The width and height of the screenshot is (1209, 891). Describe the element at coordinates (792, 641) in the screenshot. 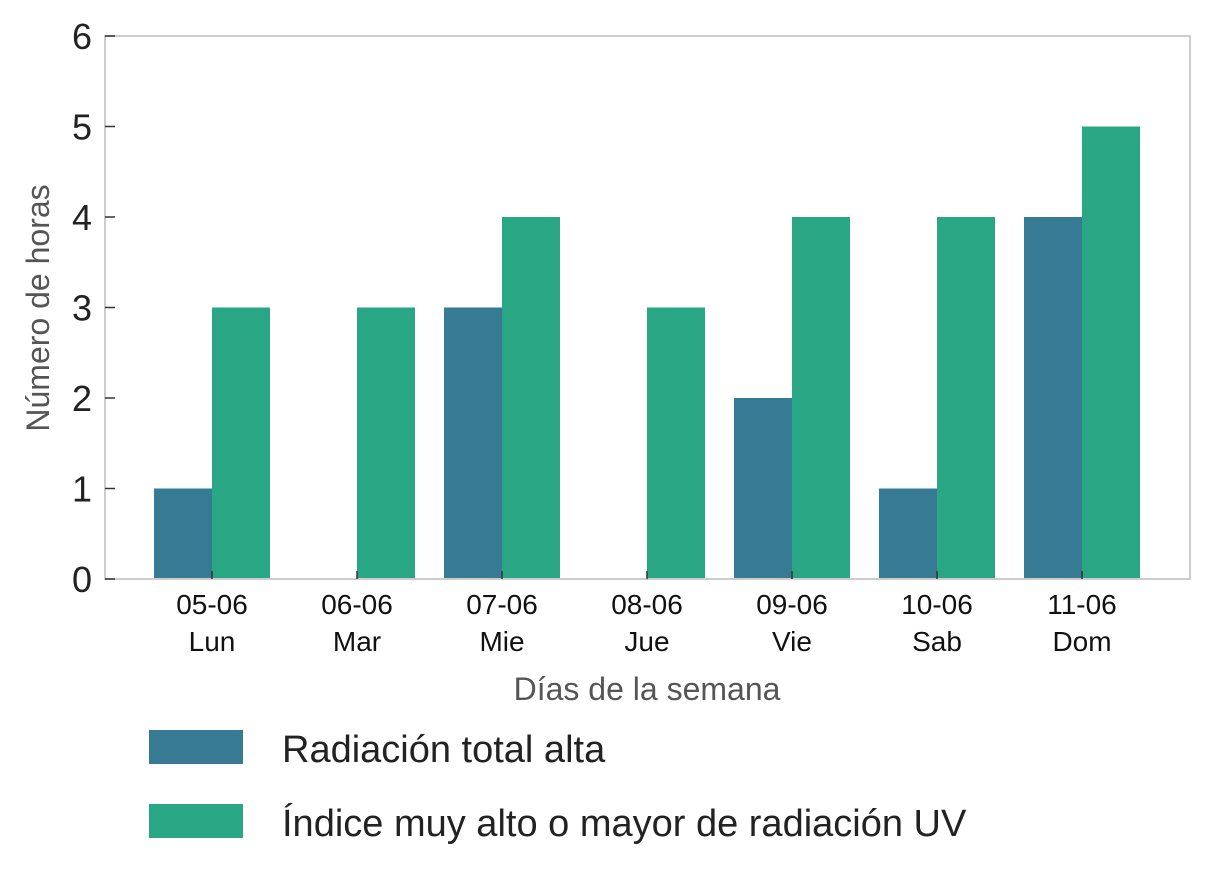

I see `x-tick-label-day: Vie` at that location.